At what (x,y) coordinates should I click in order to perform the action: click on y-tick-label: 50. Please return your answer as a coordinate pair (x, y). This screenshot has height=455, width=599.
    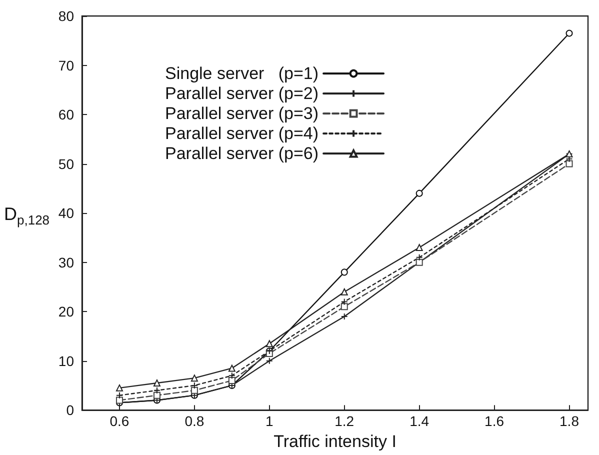
    Looking at the image, I should click on (66, 164).